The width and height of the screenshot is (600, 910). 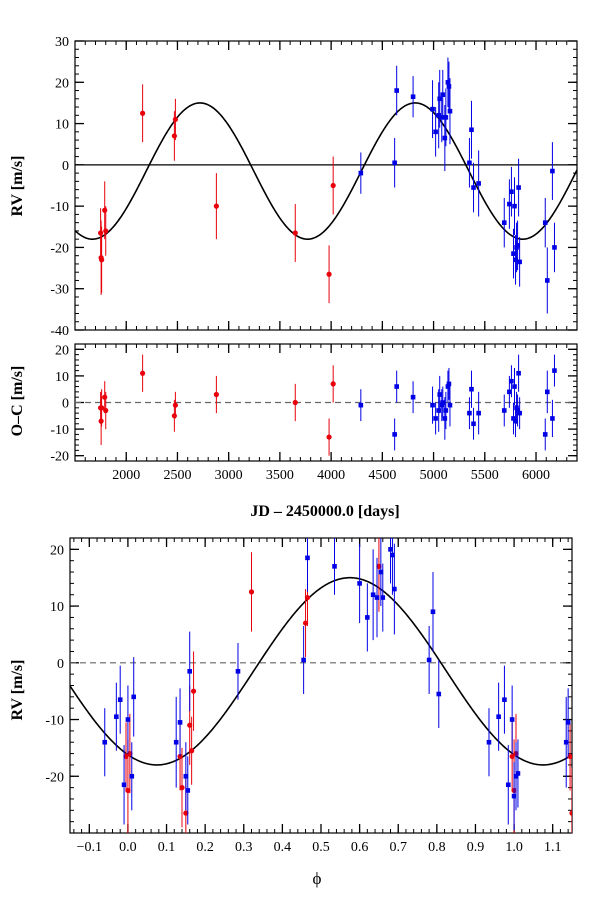 What do you see at coordinates (126, 475) in the screenshot?
I see `x-tick-label: 2000` at bounding box center [126, 475].